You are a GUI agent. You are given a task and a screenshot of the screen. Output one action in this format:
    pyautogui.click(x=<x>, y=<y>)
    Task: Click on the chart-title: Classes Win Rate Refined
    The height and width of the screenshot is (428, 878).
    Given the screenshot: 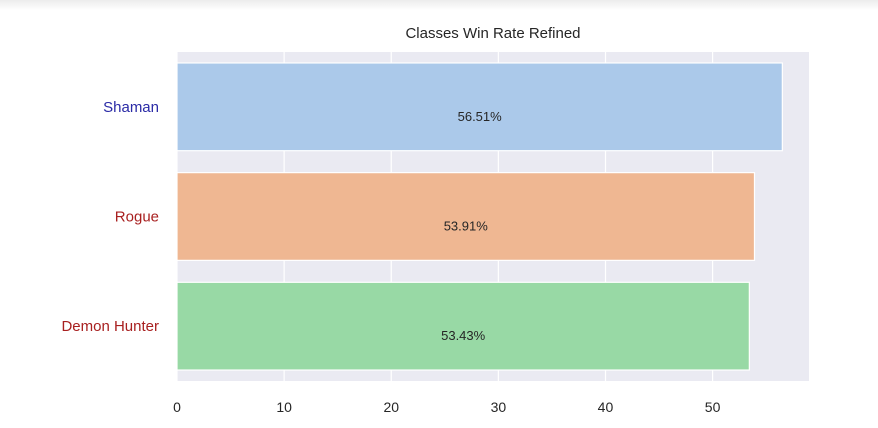 What is the action you would take?
    pyautogui.click(x=492, y=33)
    